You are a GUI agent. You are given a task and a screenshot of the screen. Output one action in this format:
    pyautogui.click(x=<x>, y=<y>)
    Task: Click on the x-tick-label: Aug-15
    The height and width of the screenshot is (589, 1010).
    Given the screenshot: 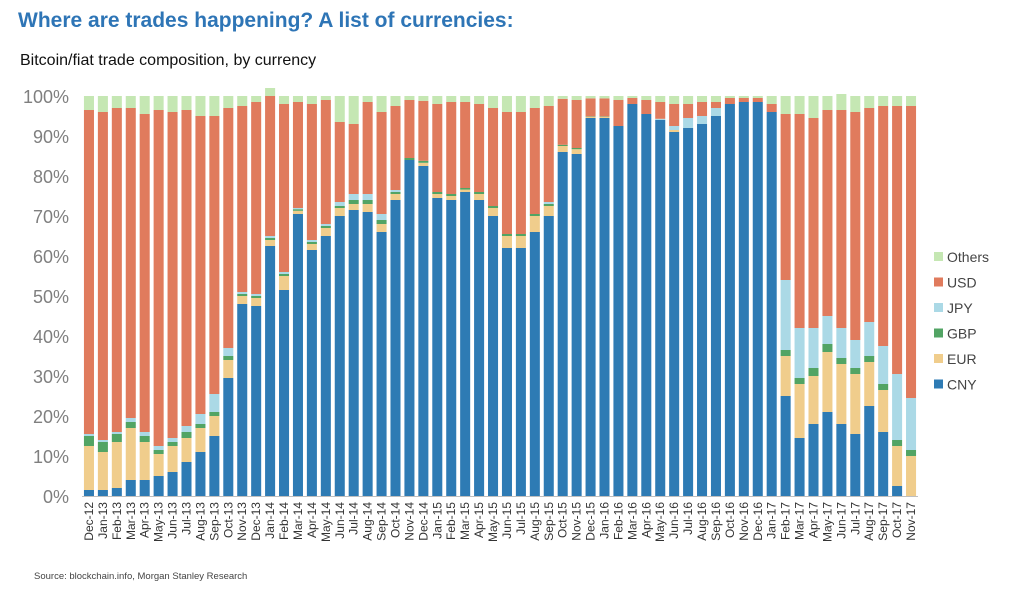 What is the action you would take?
    pyautogui.click(x=535, y=521)
    